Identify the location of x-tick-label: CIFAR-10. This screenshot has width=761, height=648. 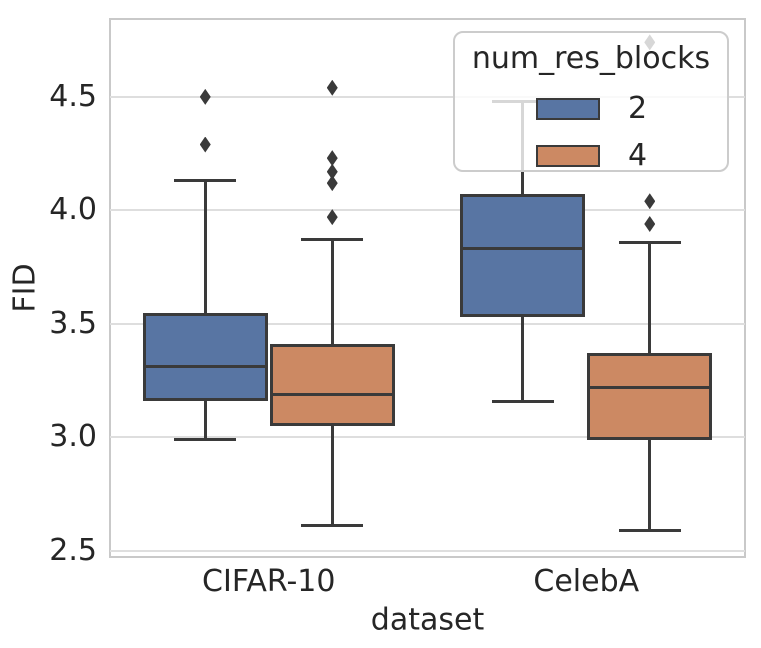
(269, 581).